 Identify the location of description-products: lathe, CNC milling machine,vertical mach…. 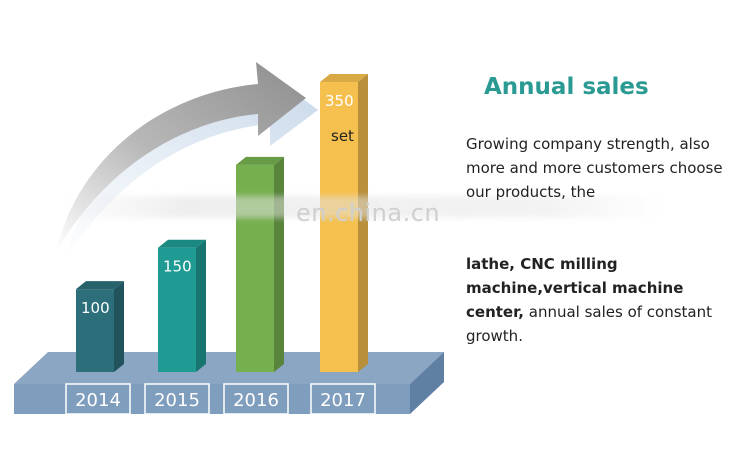
(575, 288).